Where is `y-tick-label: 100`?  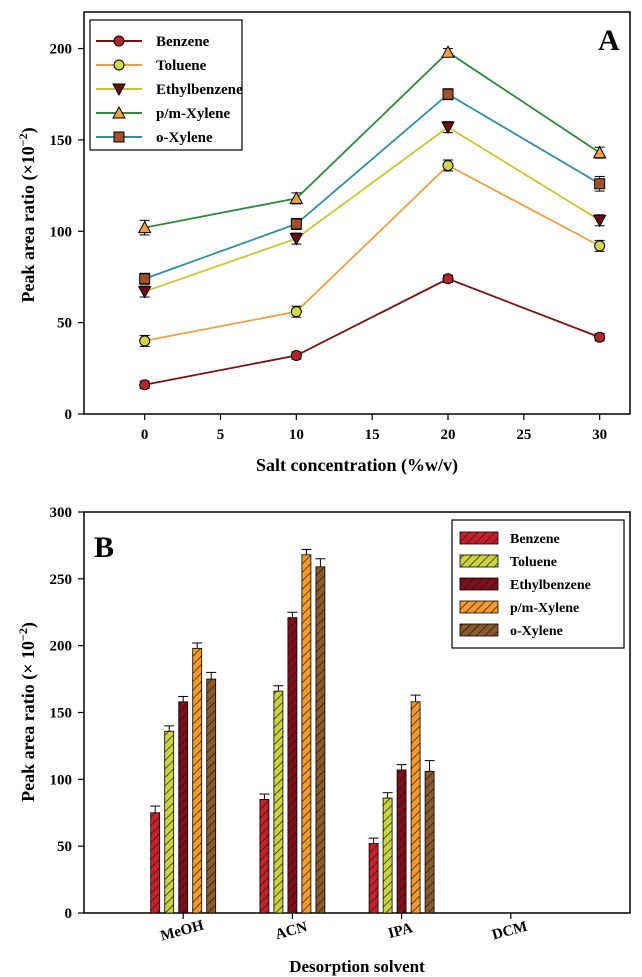
y-tick-label: 100 is located at coordinates (61, 780).